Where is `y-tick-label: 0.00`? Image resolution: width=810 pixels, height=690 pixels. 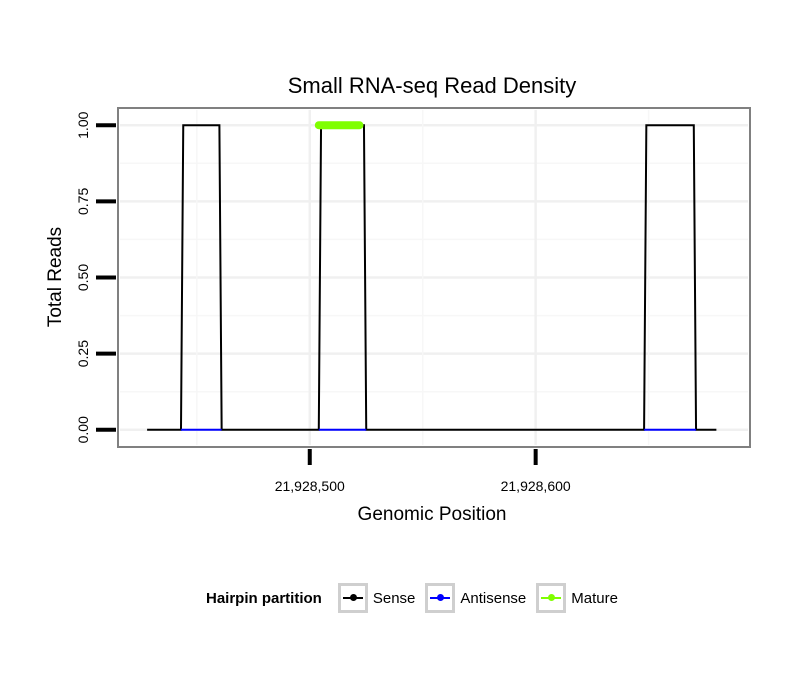 y-tick-label: 0.00 is located at coordinates (83, 429).